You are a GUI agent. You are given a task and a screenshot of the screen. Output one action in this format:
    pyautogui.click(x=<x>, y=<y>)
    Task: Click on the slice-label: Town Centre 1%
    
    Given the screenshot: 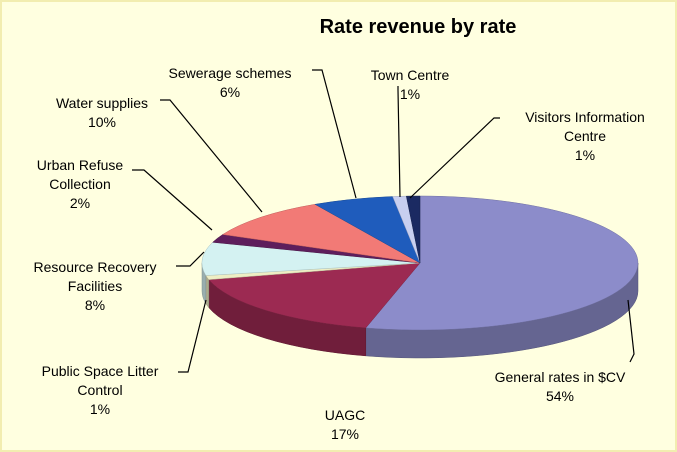 What is the action you would take?
    pyautogui.click(x=410, y=85)
    